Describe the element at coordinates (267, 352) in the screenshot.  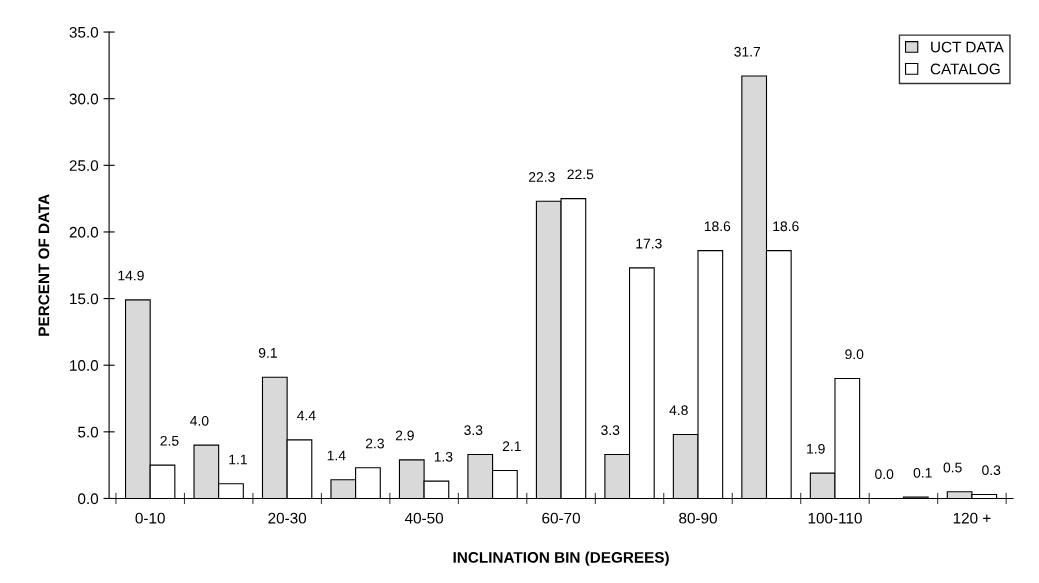
I see `data-label: 9.1` at that location.